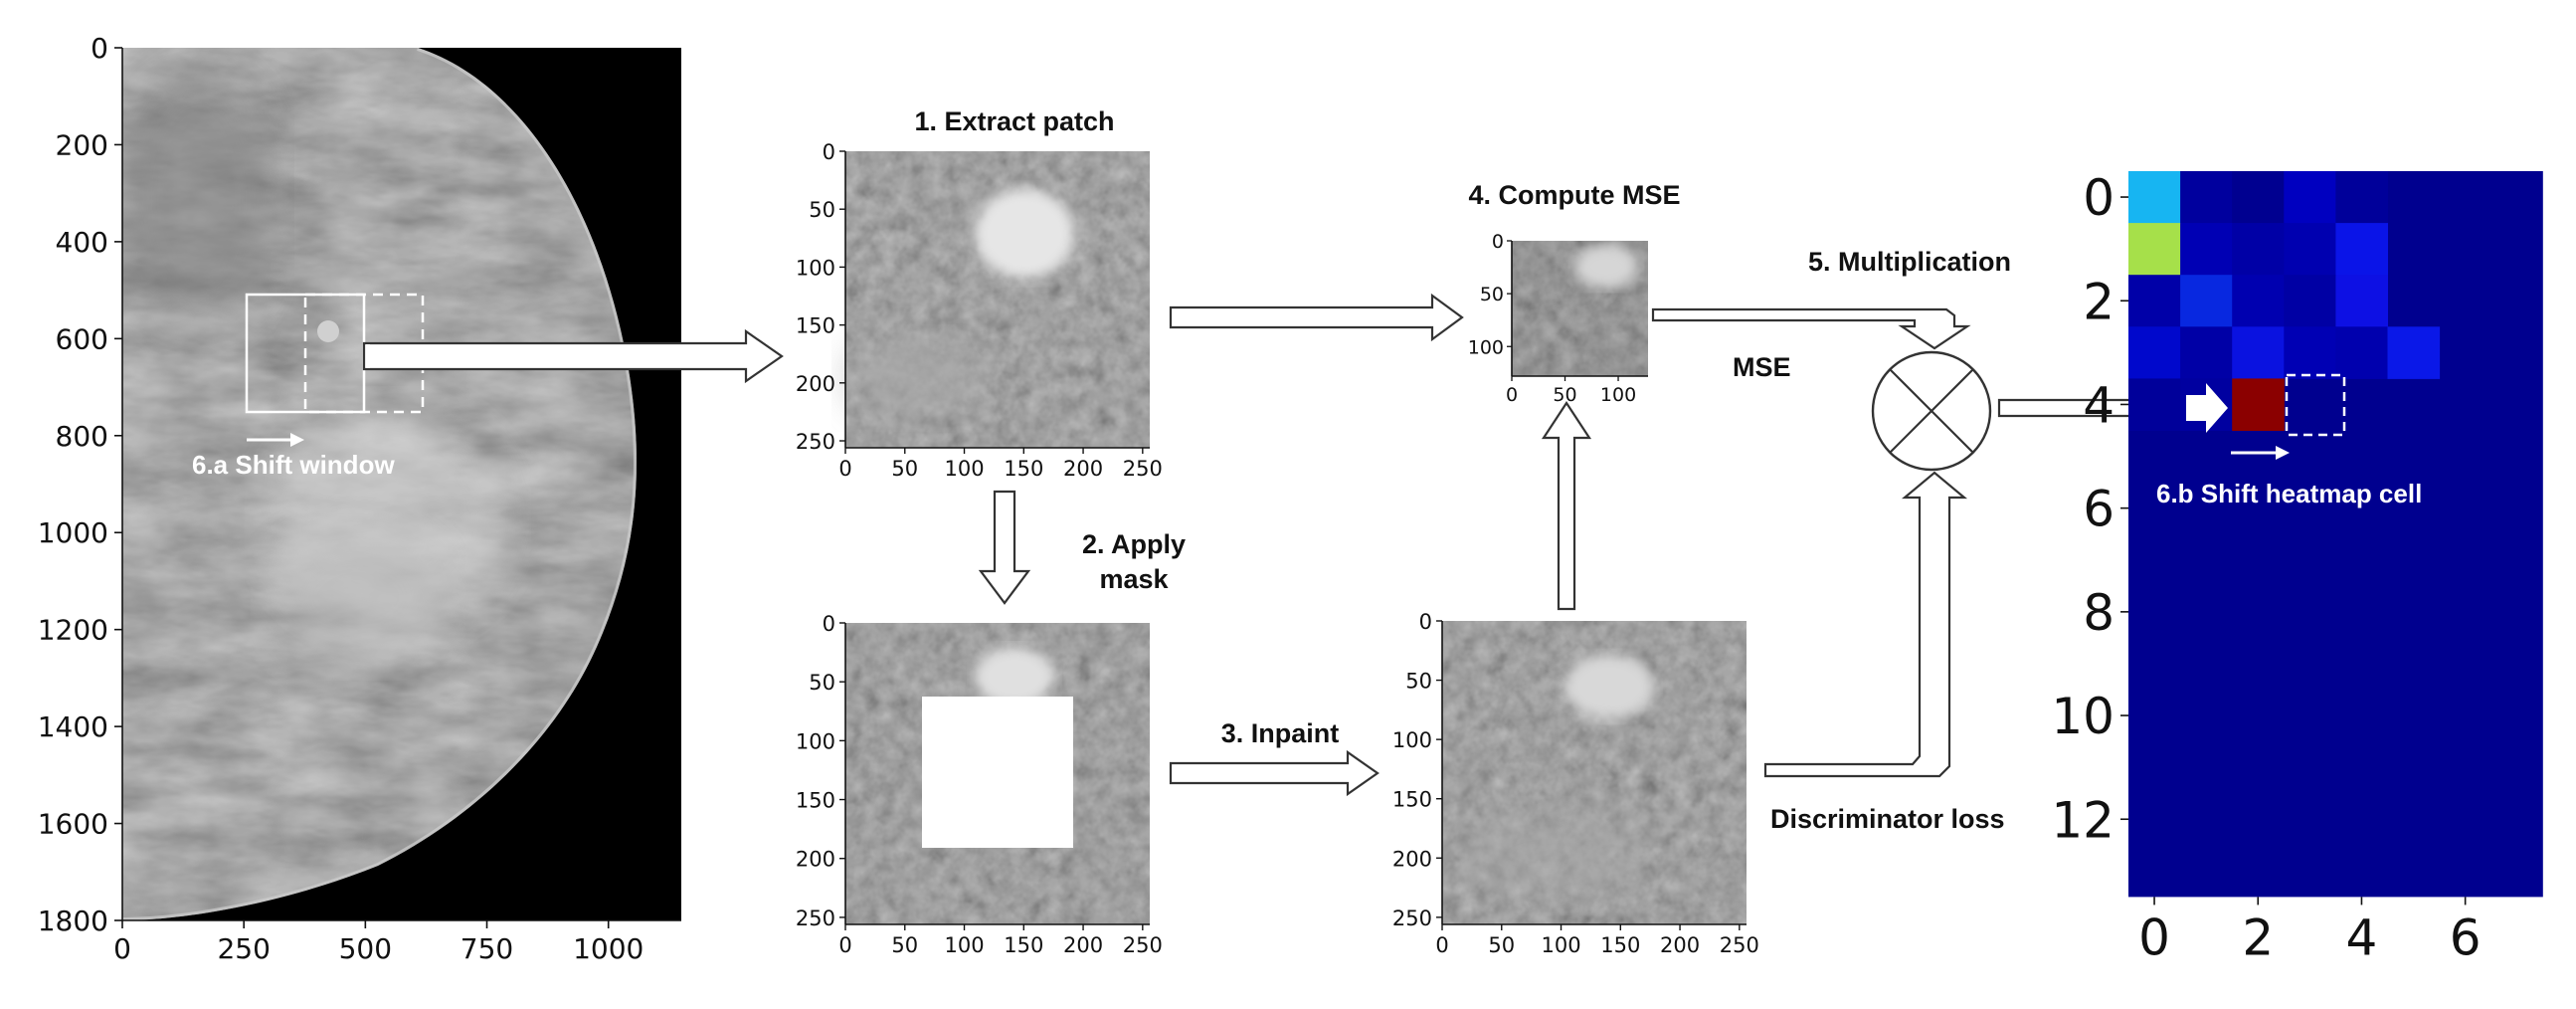 This screenshot has width=2576, height=1009. Describe the element at coordinates (1909, 262) in the screenshot. I see `multiplication-label: 5. Multiplication` at that location.